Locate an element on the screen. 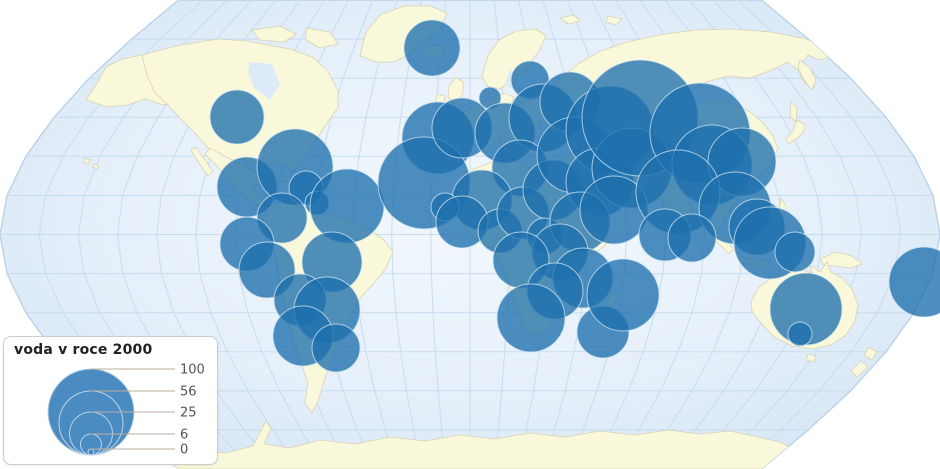  landmass-antarctica is located at coordinates (482, 444).